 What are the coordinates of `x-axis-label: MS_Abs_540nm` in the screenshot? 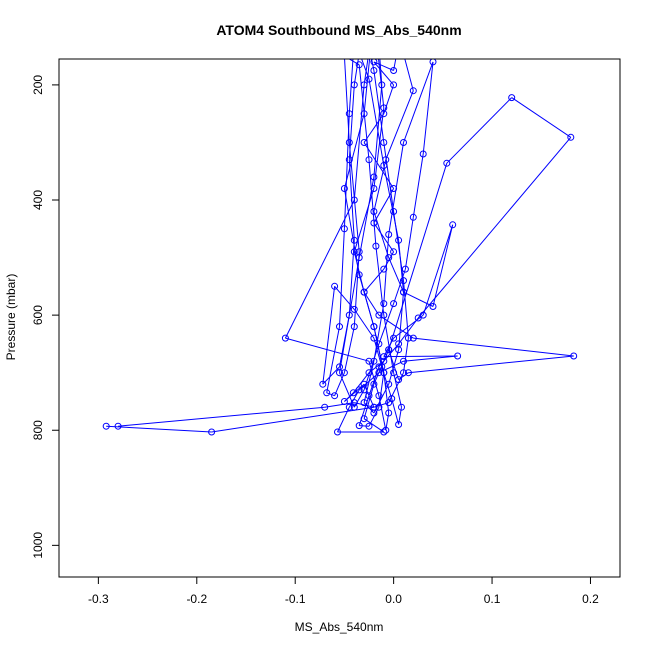 It's located at (339, 627).